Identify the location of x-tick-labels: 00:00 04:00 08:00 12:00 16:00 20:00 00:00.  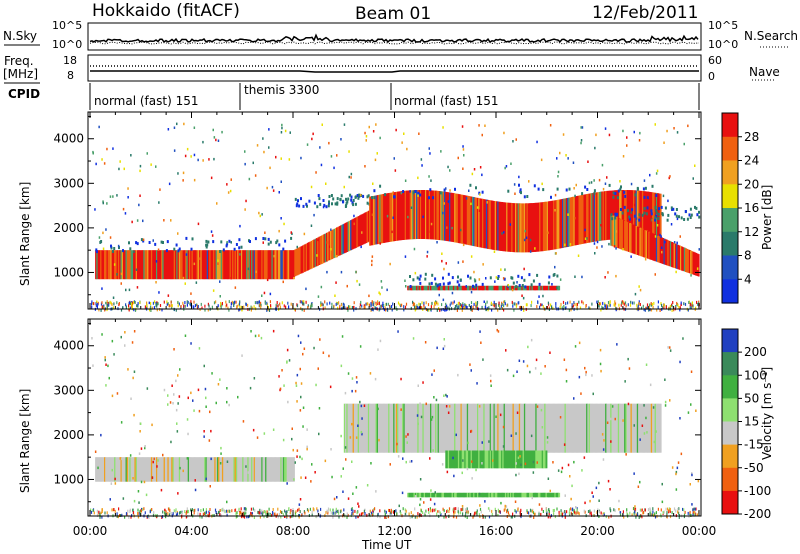
(395, 531).